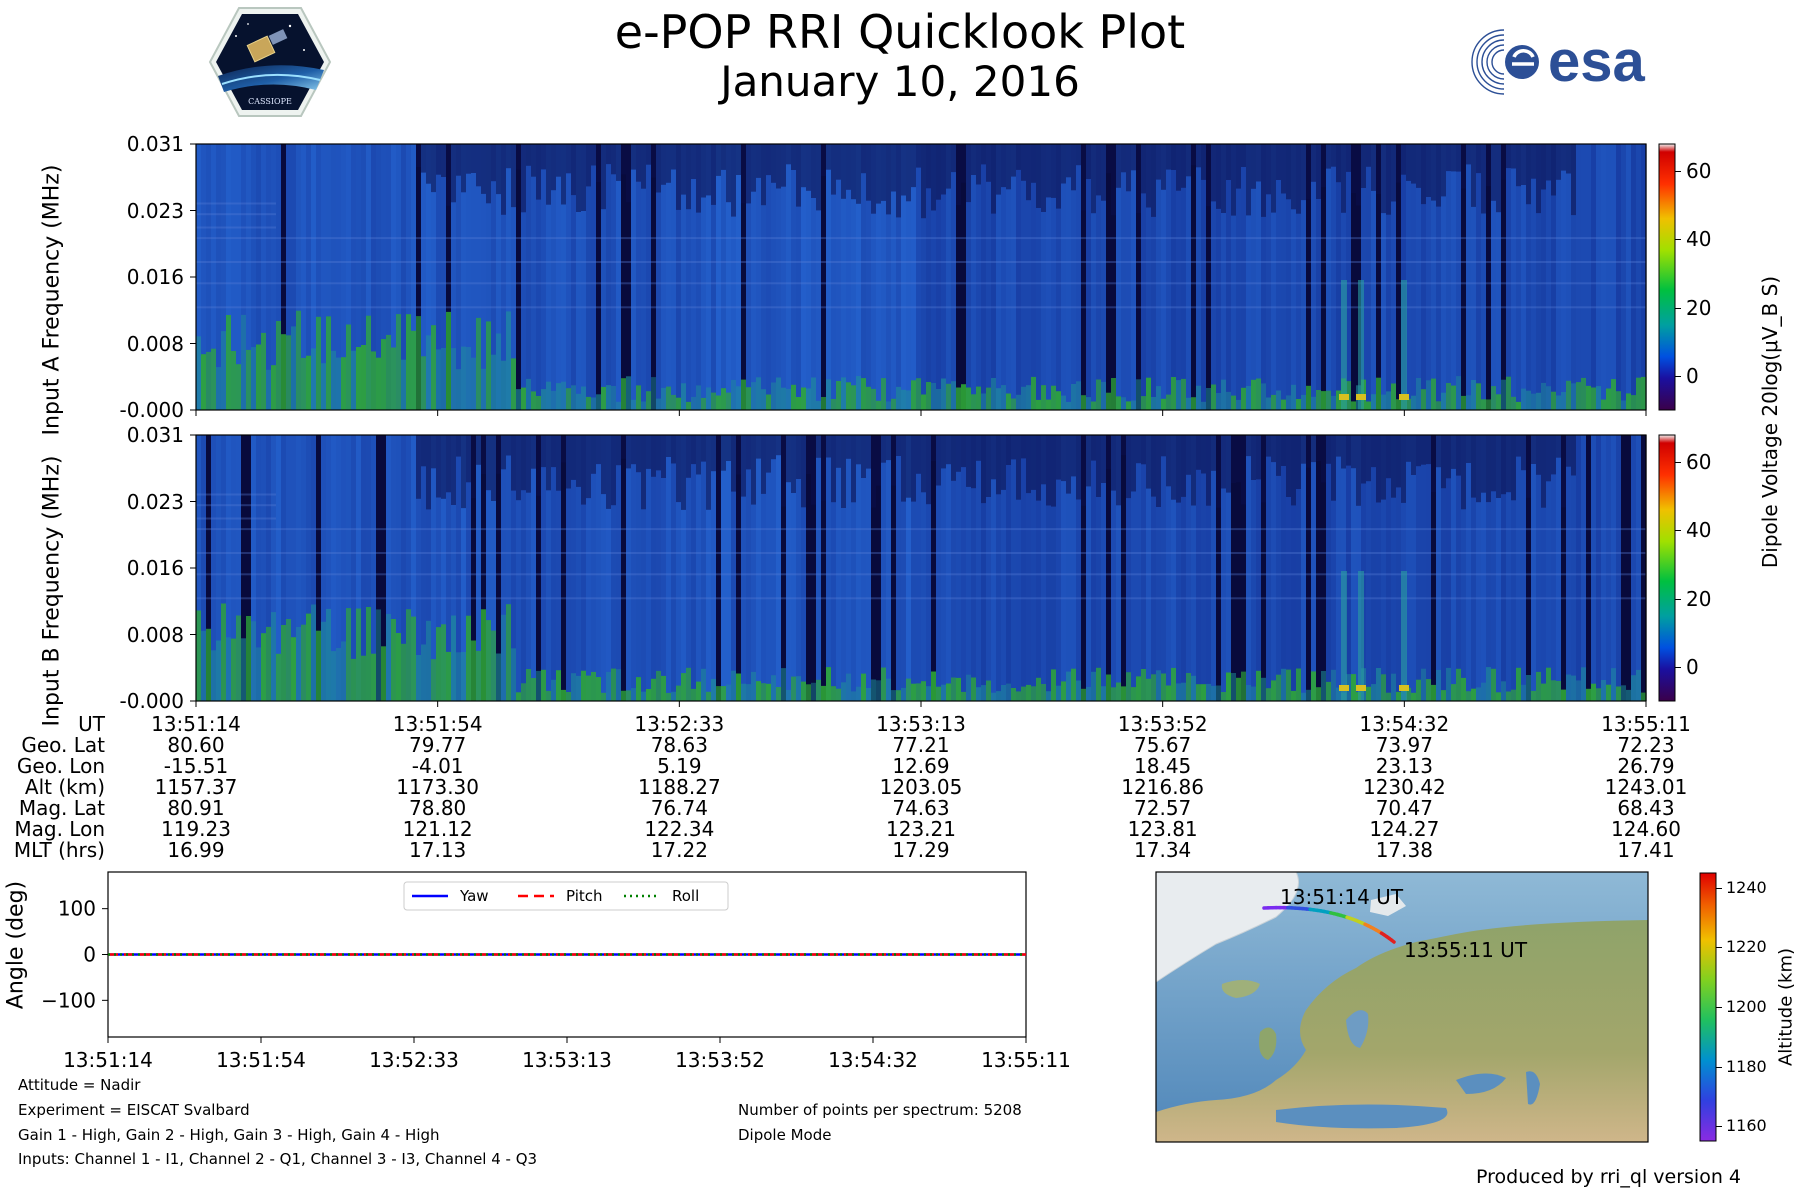 The image size is (1800, 1200). Describe the element at coordinates (196, 808) in the screenshot. I see `ephemeris-cell: 80.91` at that location.